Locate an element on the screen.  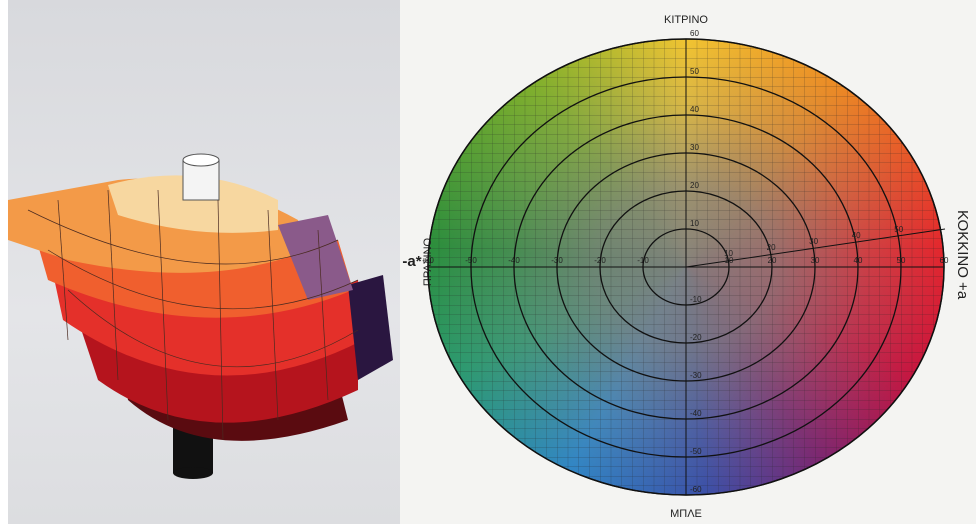
diagonal-tick-label: 30 is located at coordinates (813, 241).